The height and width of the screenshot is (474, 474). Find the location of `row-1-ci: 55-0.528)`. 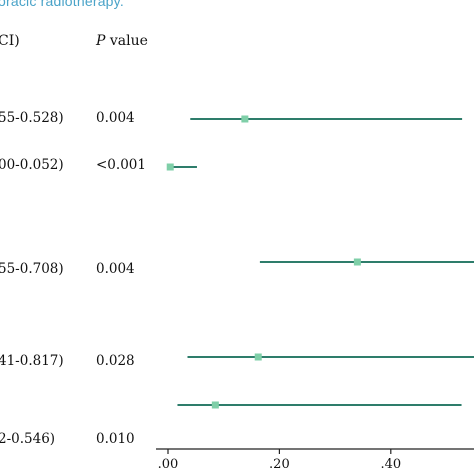

row-1-ci: 55-0.528) is located at coordinates (32, 118).